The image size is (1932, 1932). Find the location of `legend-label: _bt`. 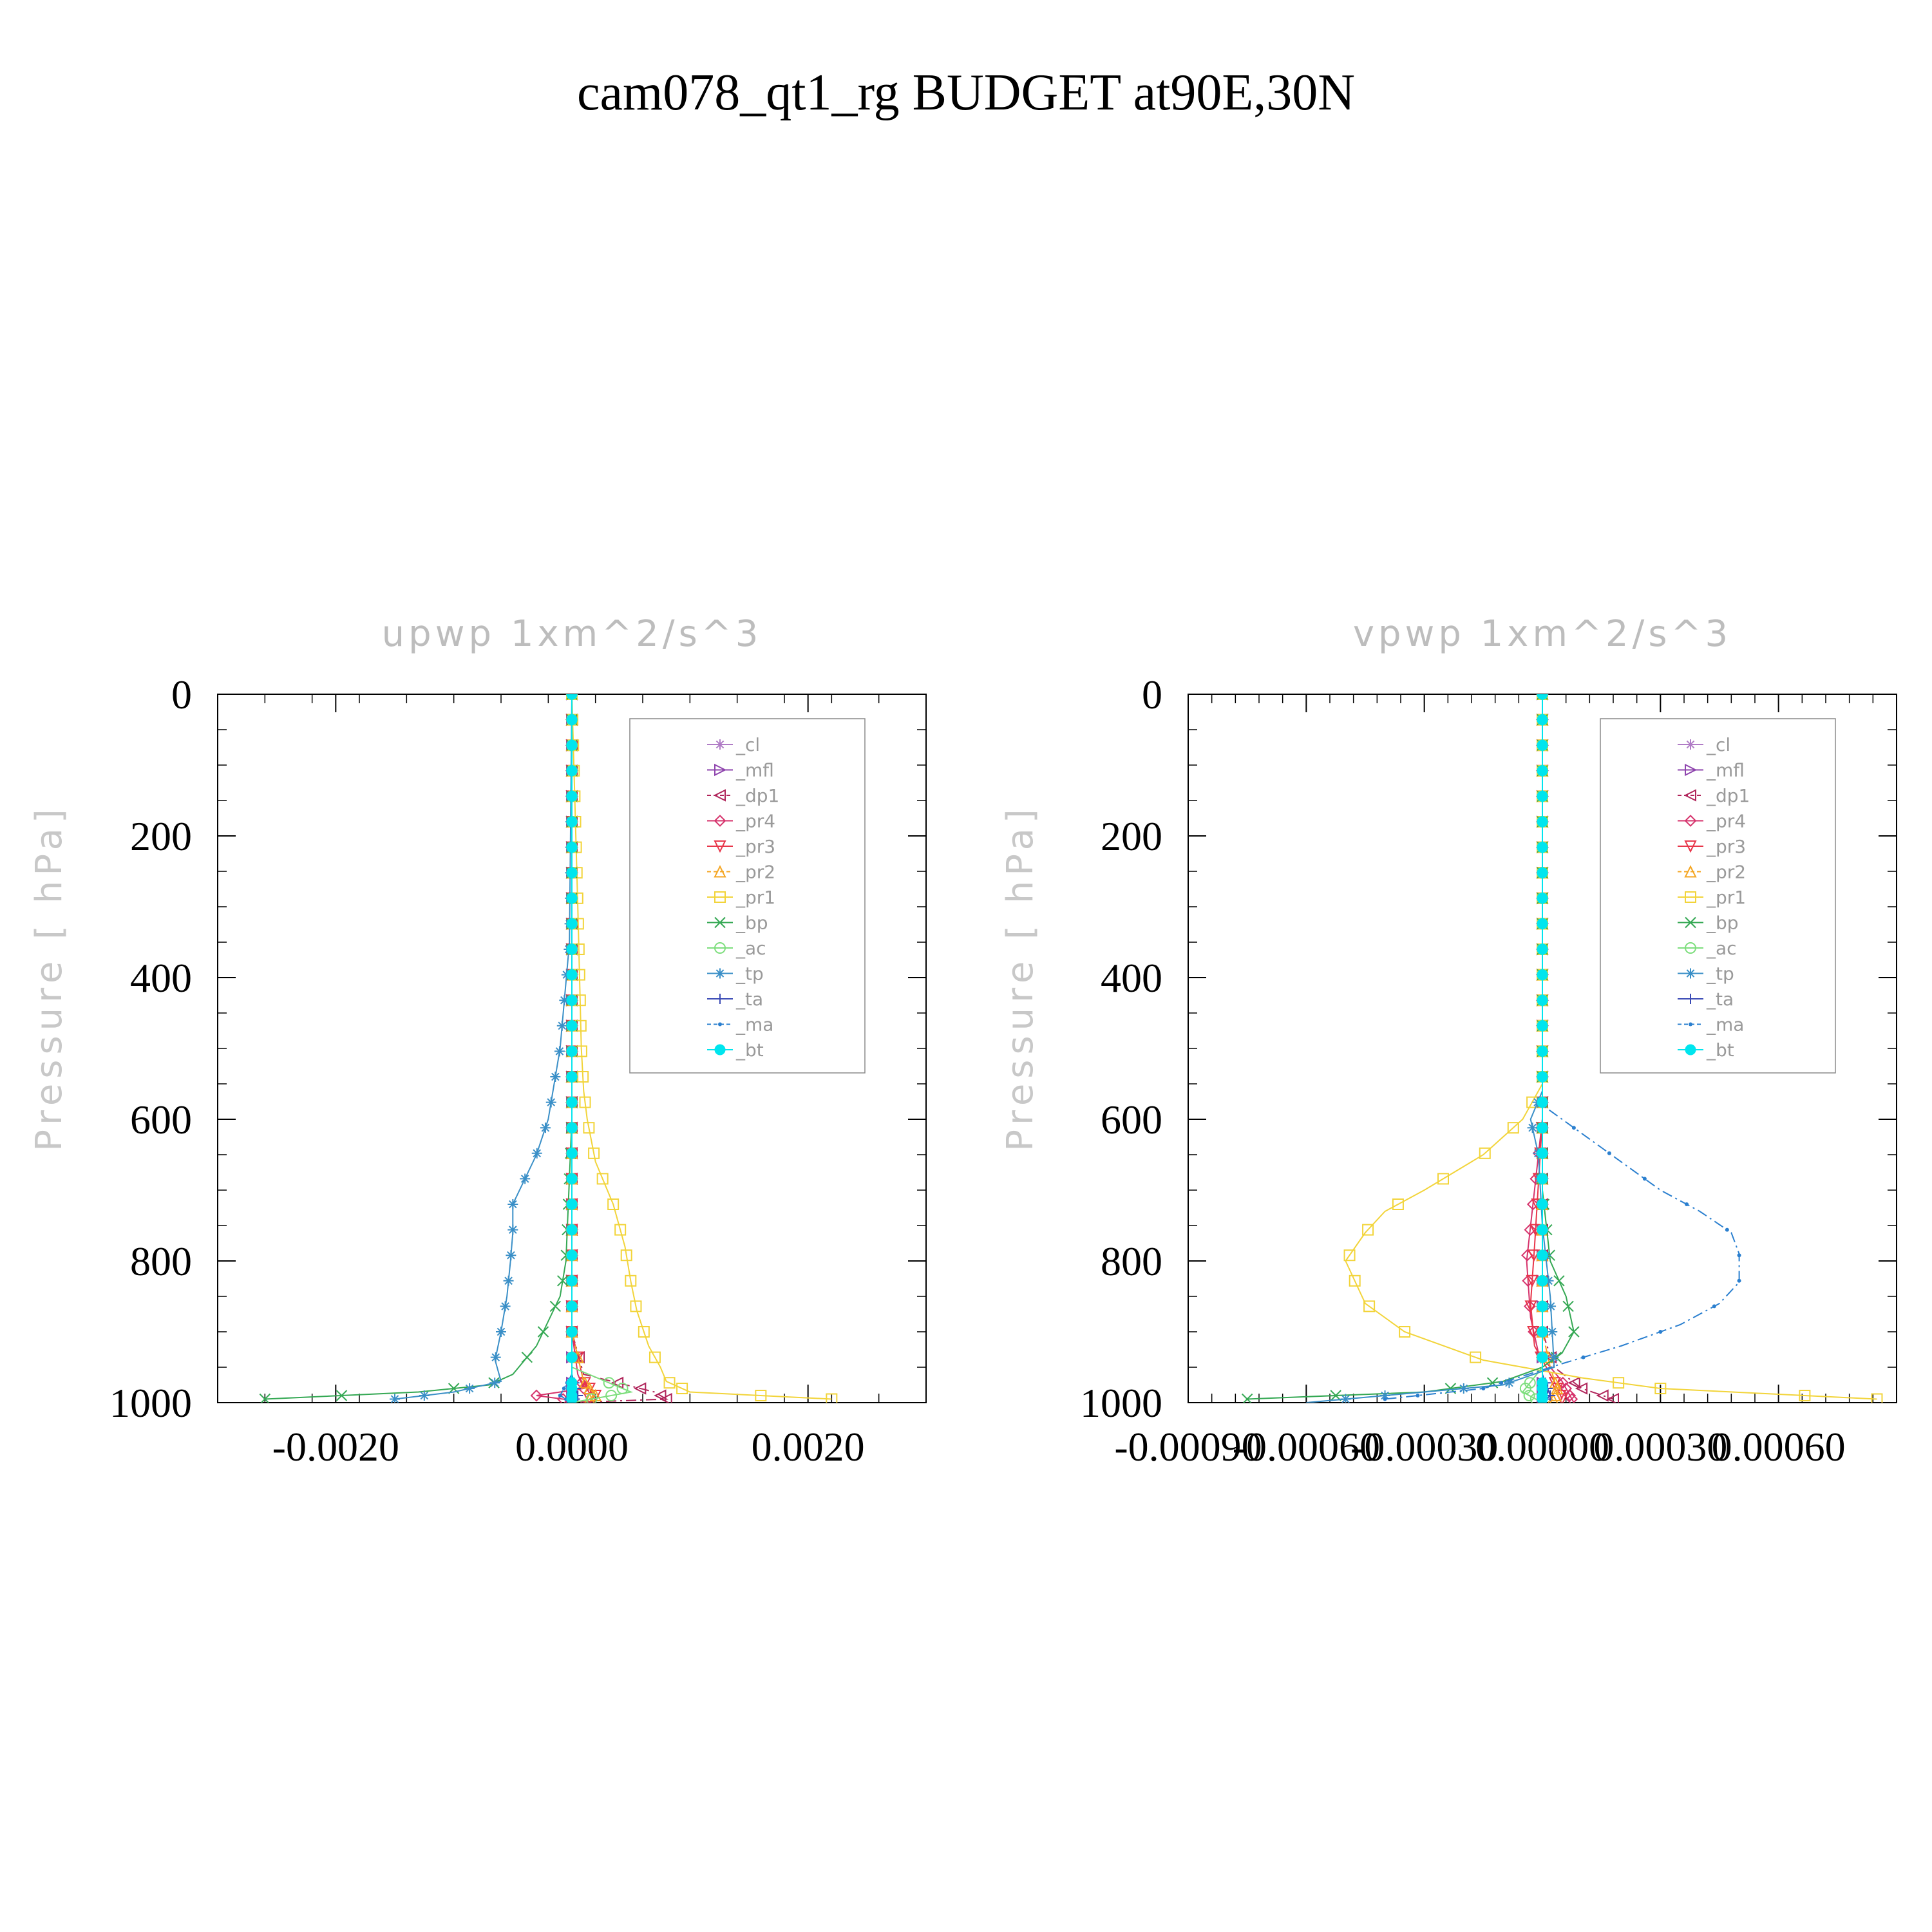

legend-label: _bt is located at coordinates (749, 1050).